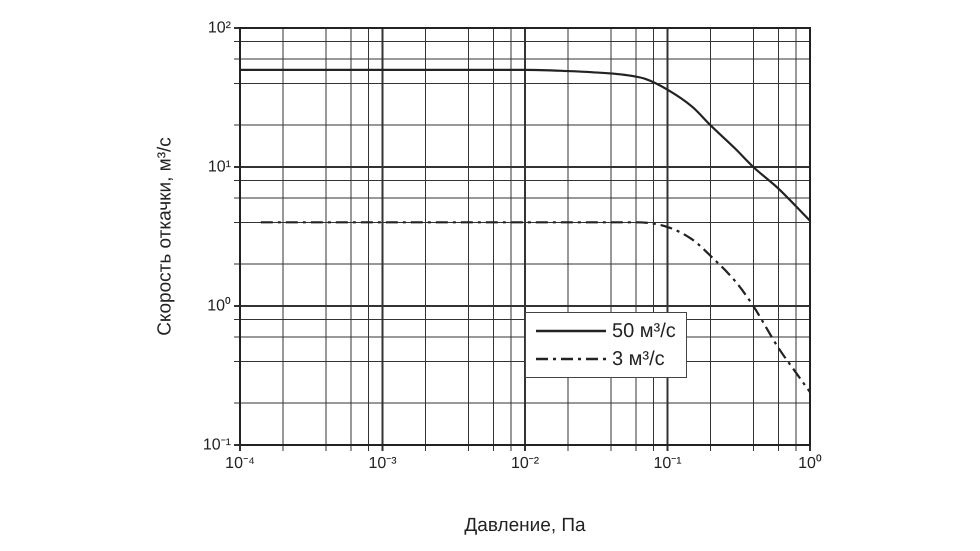 Image resolution: width=980 pixels, height=551 pixels. What do you see at coordinates (667, 463) in the screenshot?
I see `x-tick-label: 10⁻¹` at bounding box center [667, 463].